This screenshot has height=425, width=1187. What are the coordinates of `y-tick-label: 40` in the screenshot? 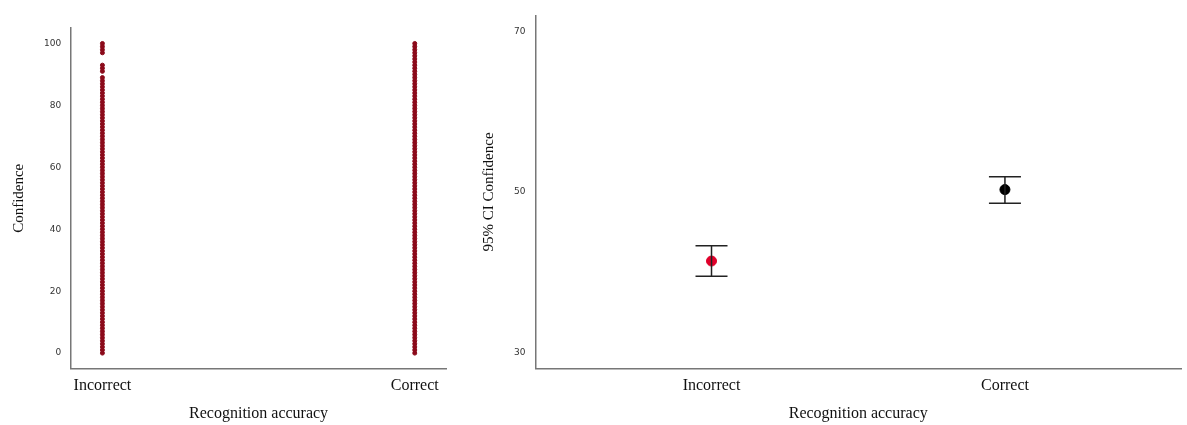 It's located at (55, 228).